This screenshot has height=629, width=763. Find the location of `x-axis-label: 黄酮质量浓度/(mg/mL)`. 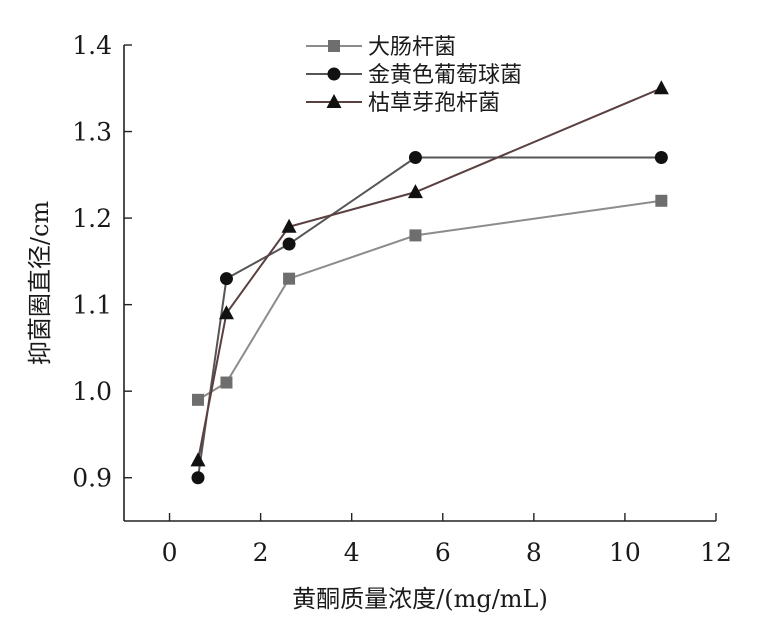

x-axis-label: 黄酮质量浓度/(mg/mL) is located at coordinates (420, 599).